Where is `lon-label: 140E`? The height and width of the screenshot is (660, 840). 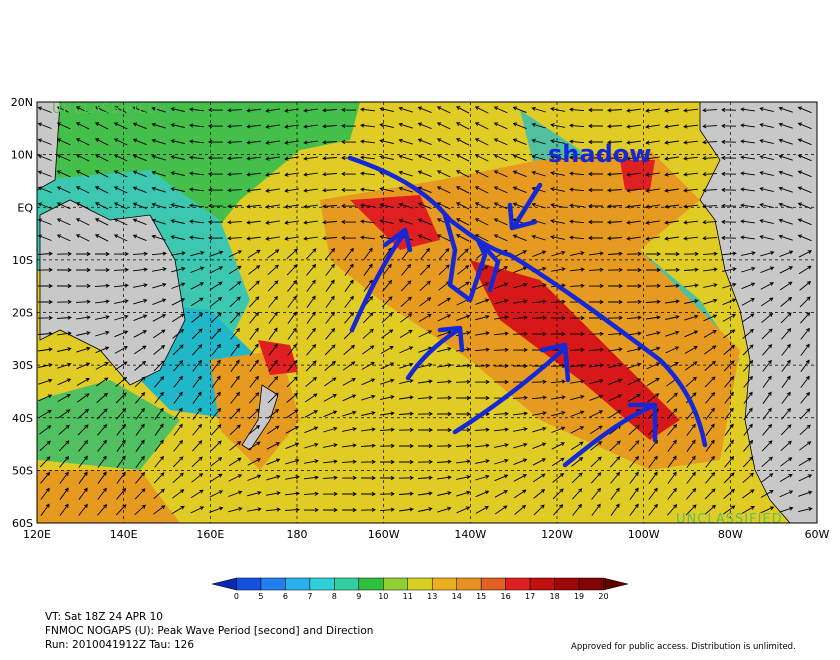
lon-label: 140E is located at coordinates (124, 534).